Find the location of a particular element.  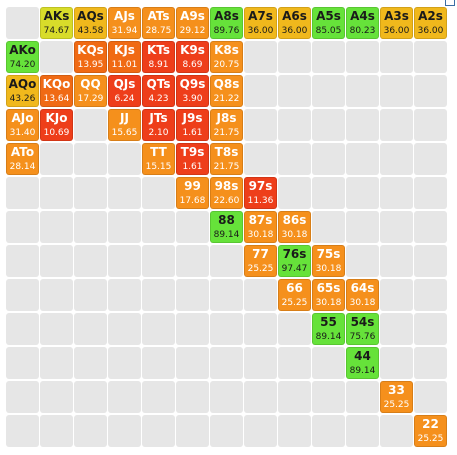

hand-cell-54s: 54s 75.76 is located at coordinates (362, 329).